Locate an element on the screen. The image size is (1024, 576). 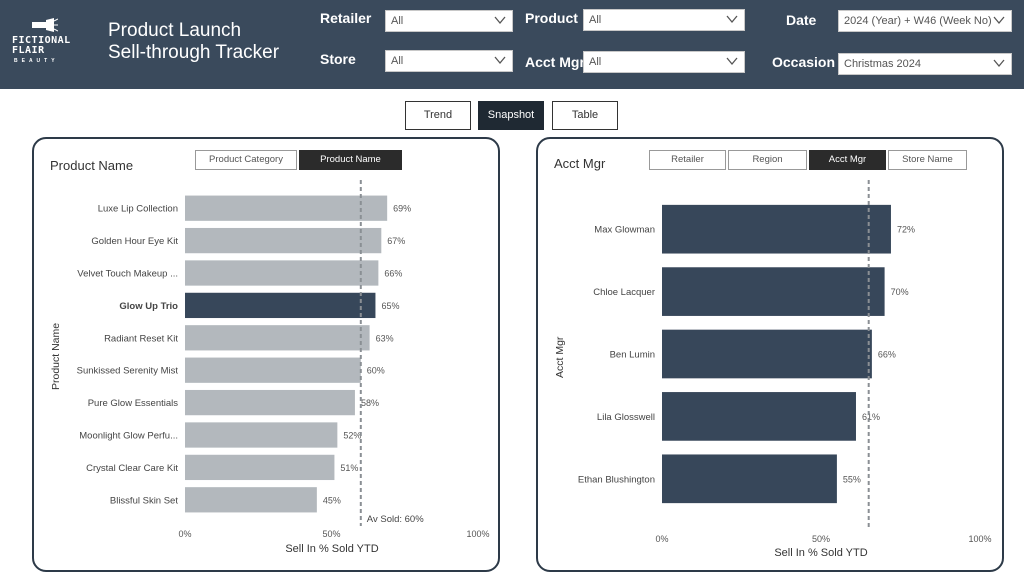
category-label: Radiant Reset Kit is located at coordinates (141, 338).